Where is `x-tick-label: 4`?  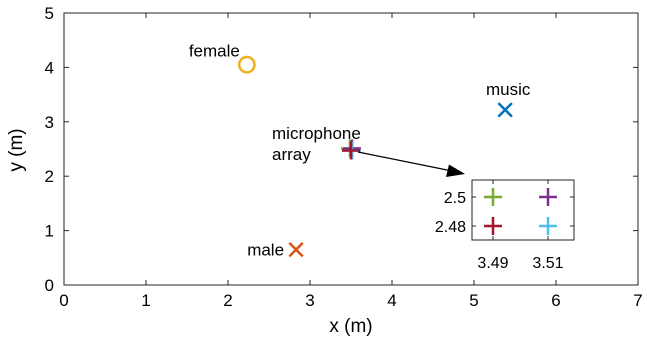 x-tick-label: 4 is located at coordinates (391, 300).